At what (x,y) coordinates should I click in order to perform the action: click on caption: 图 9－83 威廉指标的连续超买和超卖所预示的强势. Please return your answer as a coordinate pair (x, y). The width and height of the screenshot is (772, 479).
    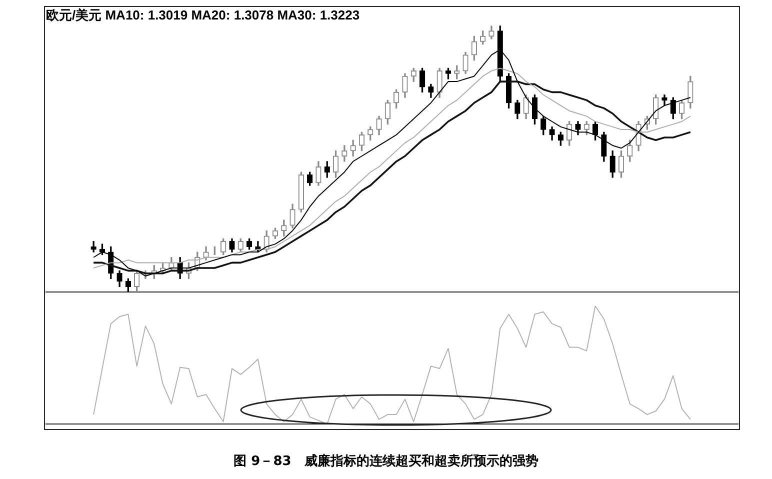
    Looking at the image, I should click on (386, 461).